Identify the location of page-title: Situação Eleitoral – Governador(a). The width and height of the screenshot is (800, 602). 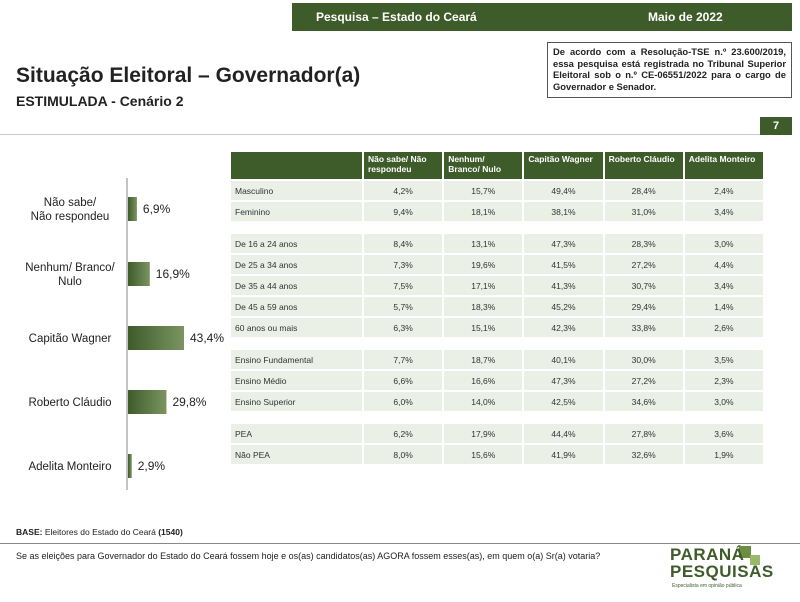
(188, 75).